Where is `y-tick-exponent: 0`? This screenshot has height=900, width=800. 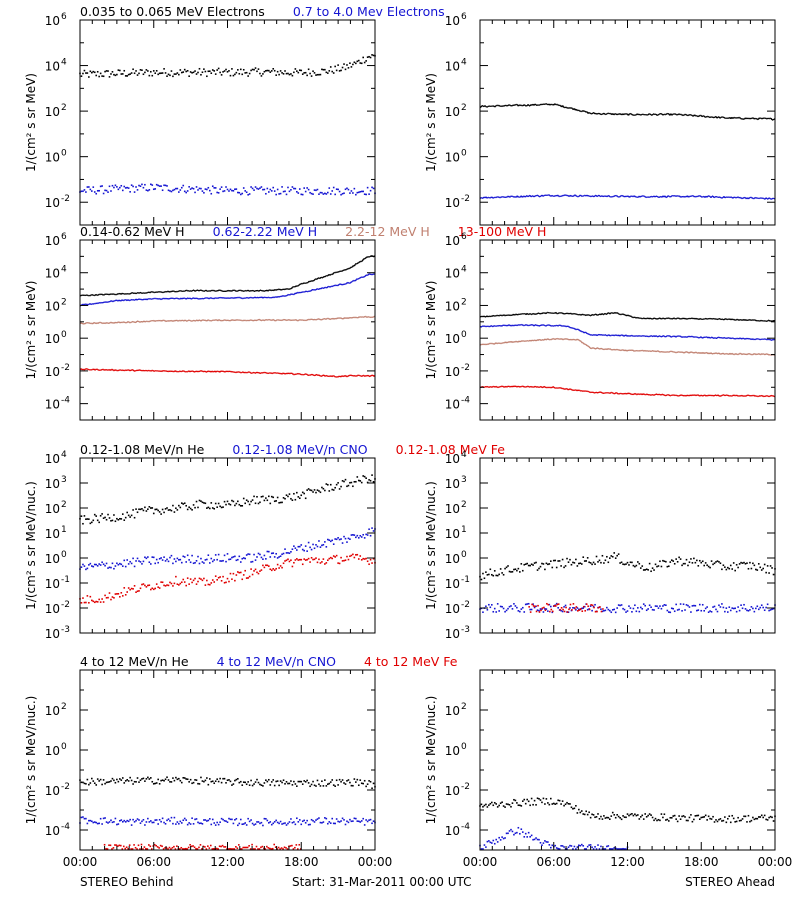 y-tick-exponent: 0 is located at coordinates (64, 154).